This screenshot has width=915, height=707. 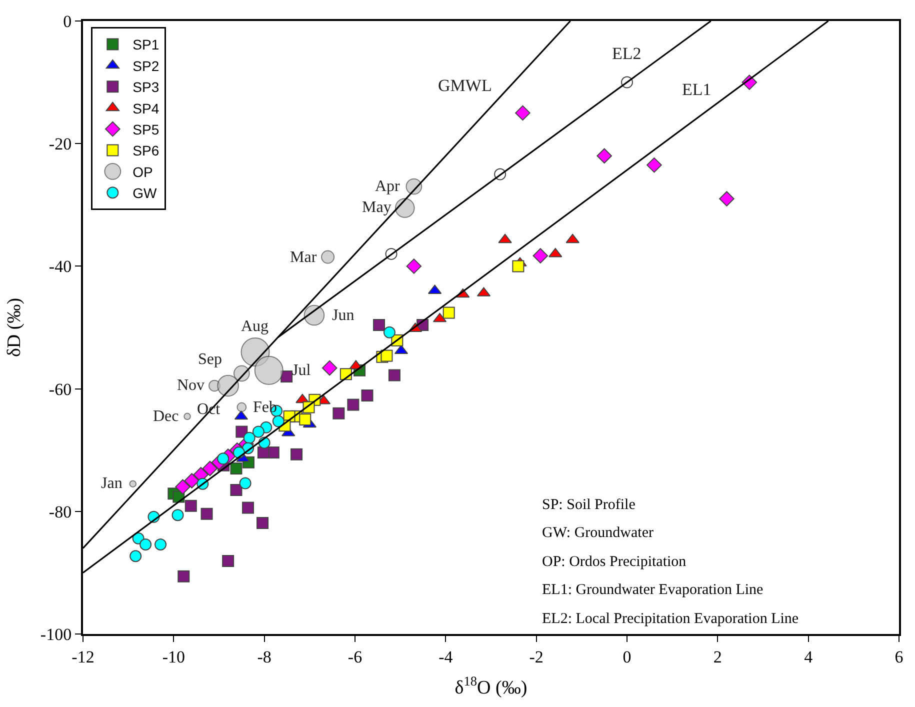 What do you see at coordinates (67, 21) in the screenshot?
I see `y-tick-label: 0` at bounding box center [67, 21].